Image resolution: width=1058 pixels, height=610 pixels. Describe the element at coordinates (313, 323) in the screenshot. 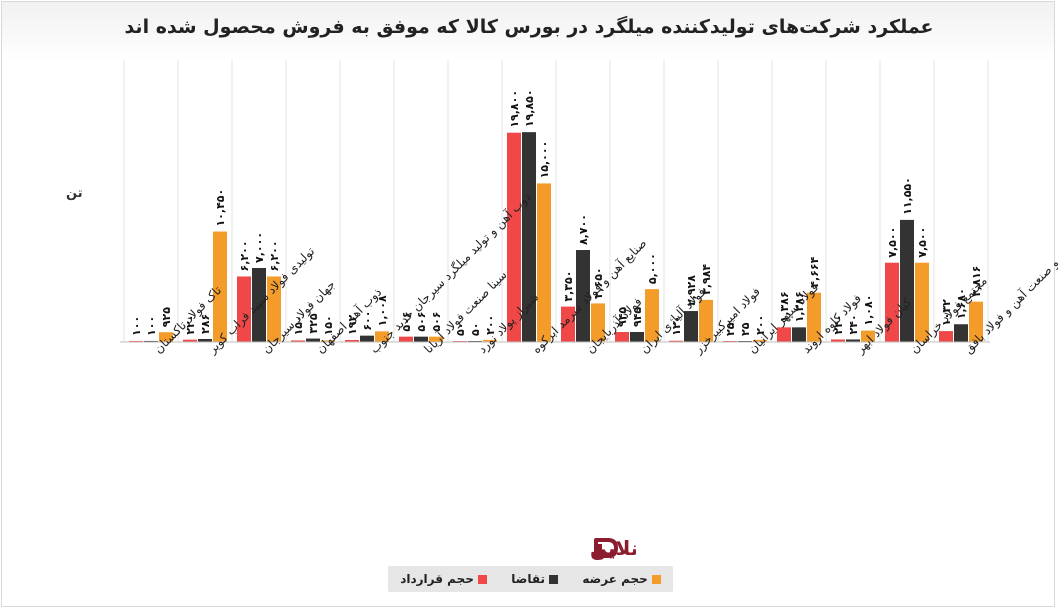

I see `data-label: ۳۲۵` at that location.